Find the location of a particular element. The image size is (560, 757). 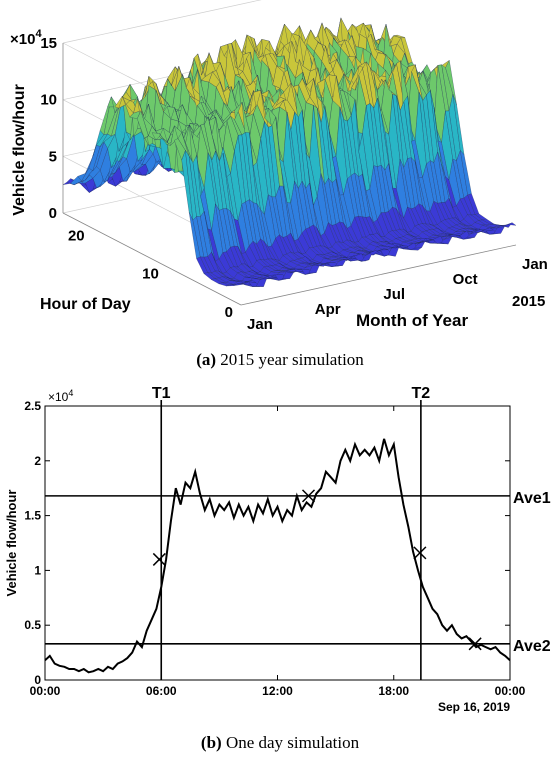

average-line-label: Ave1 is located at coordinates (532, 498).